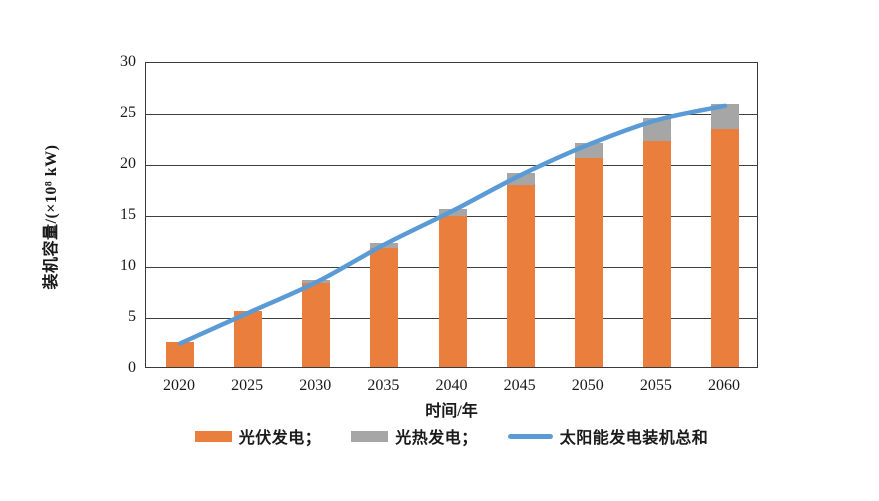  Describe the element at coordinates (588, 150) in the screenshot. I see `bar-segment-光热发电-2050` at that location.